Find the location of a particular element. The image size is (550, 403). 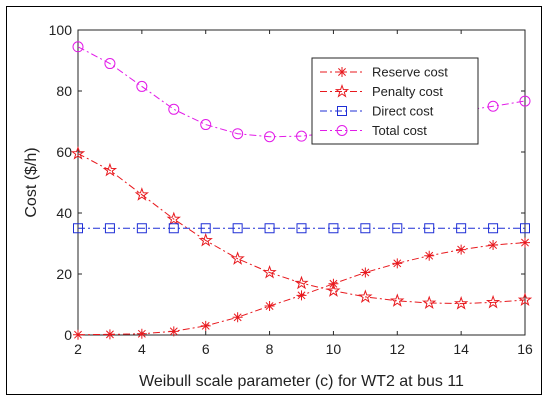

x-tick-label: 10 is located at coordinates (334, 349).